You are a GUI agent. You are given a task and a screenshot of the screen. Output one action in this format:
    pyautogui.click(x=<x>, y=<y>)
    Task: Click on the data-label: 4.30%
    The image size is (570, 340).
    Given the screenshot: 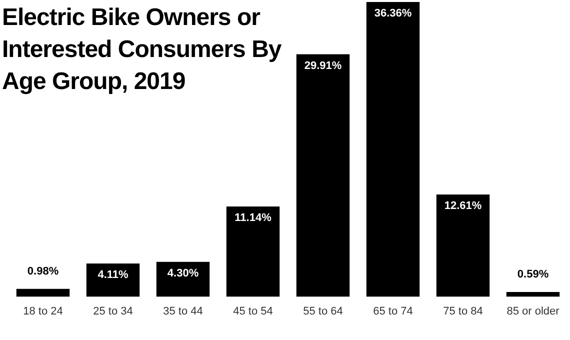 What is the action you would take?
    pyautogui.click(x=183, y=273)
    